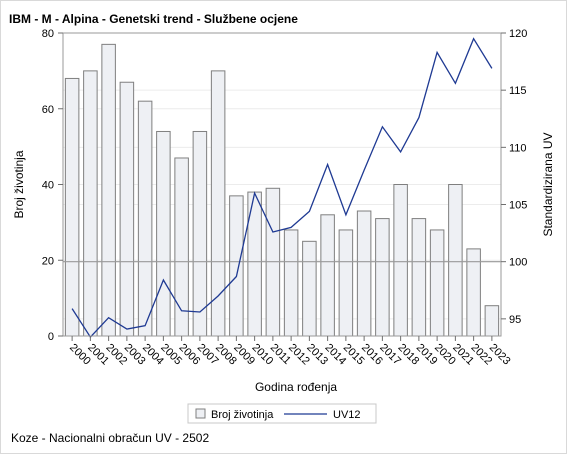 The image size is (567, 454). What do you see at coordinates (382, 277) in the screenshot?
I see `bar-2017` at bounding box center [382, 277].